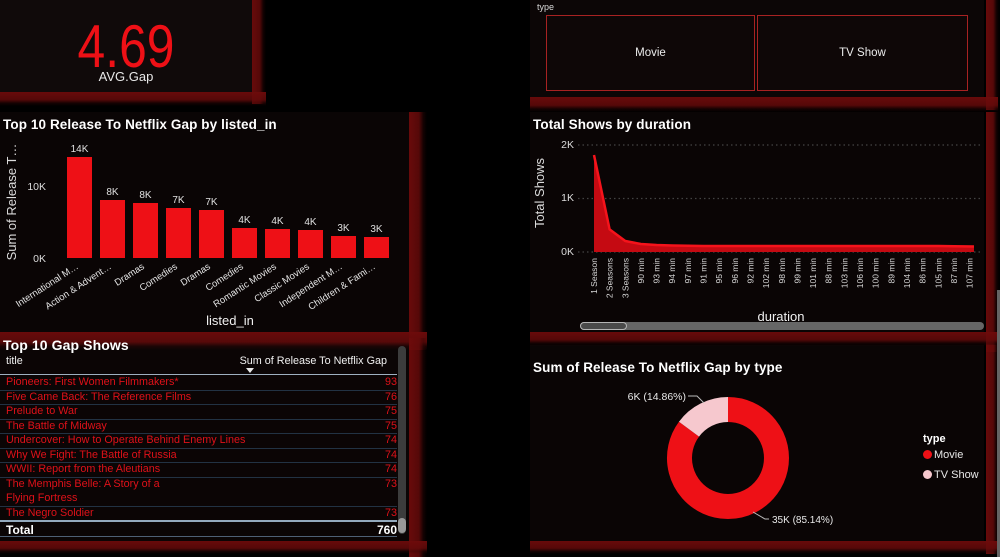 This screenshot has height=557, width=1000. What do you see at coordinates (704, 271) in the screenshot?
I see `svg-text: 91 min` at bounding box center [704, 271].